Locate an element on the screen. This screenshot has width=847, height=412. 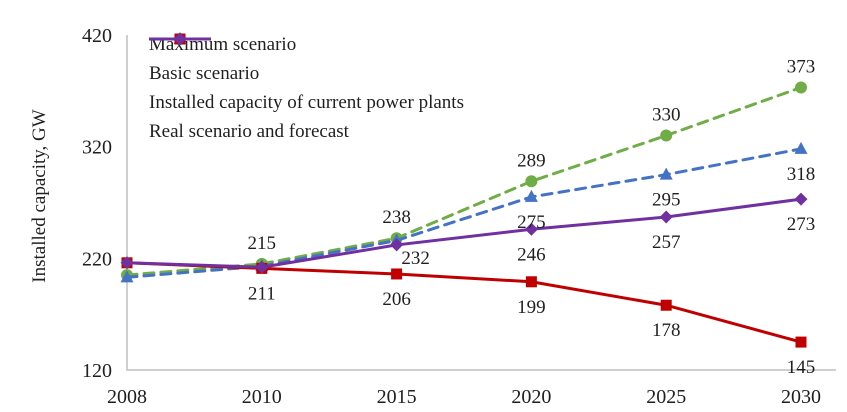
data-label-basic-scenario: 295 is located at coordinates (666, 200).